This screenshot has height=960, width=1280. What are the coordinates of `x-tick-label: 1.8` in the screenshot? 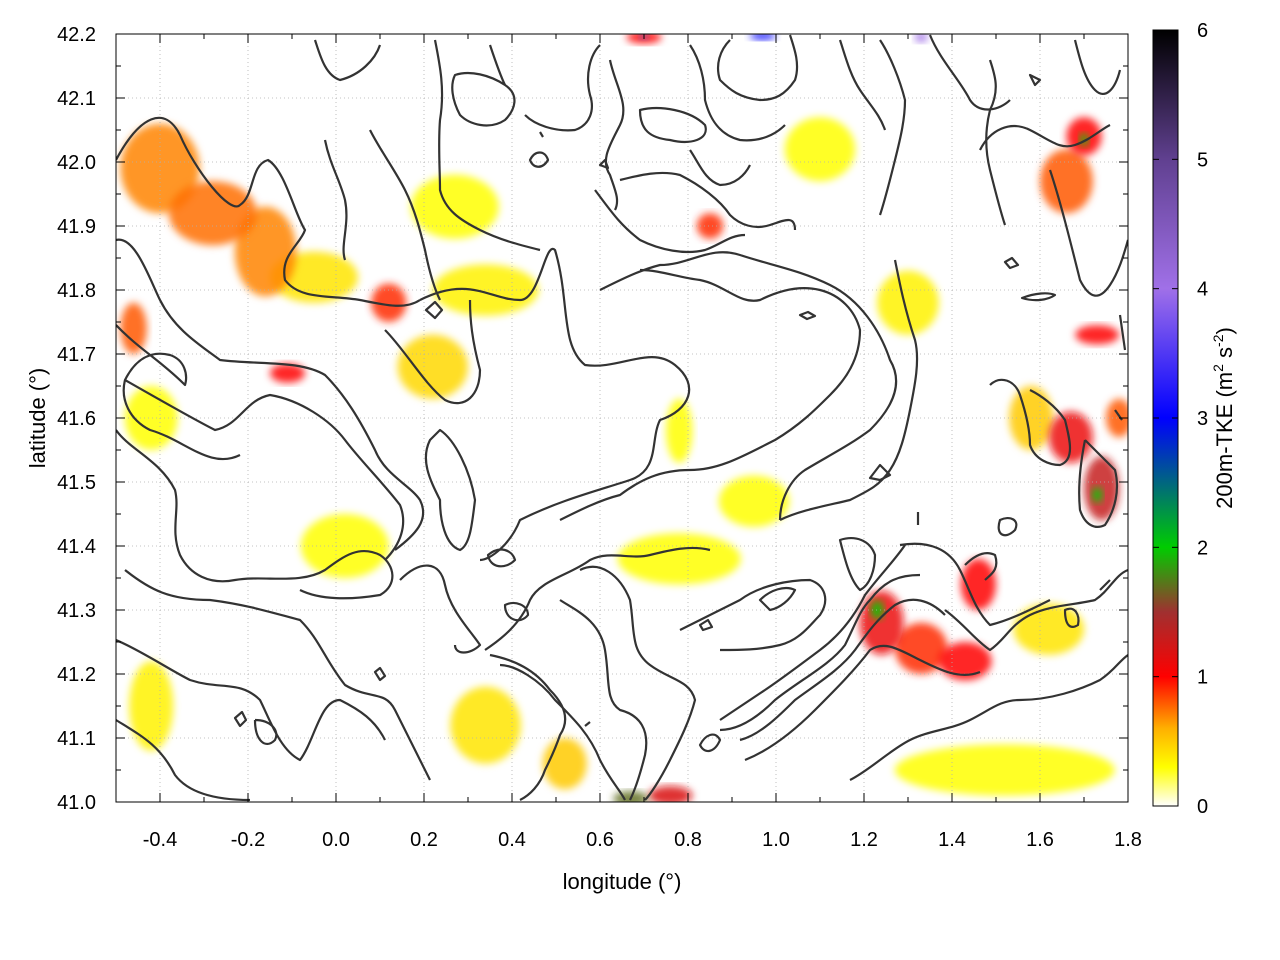 It's located at (1128, 840).